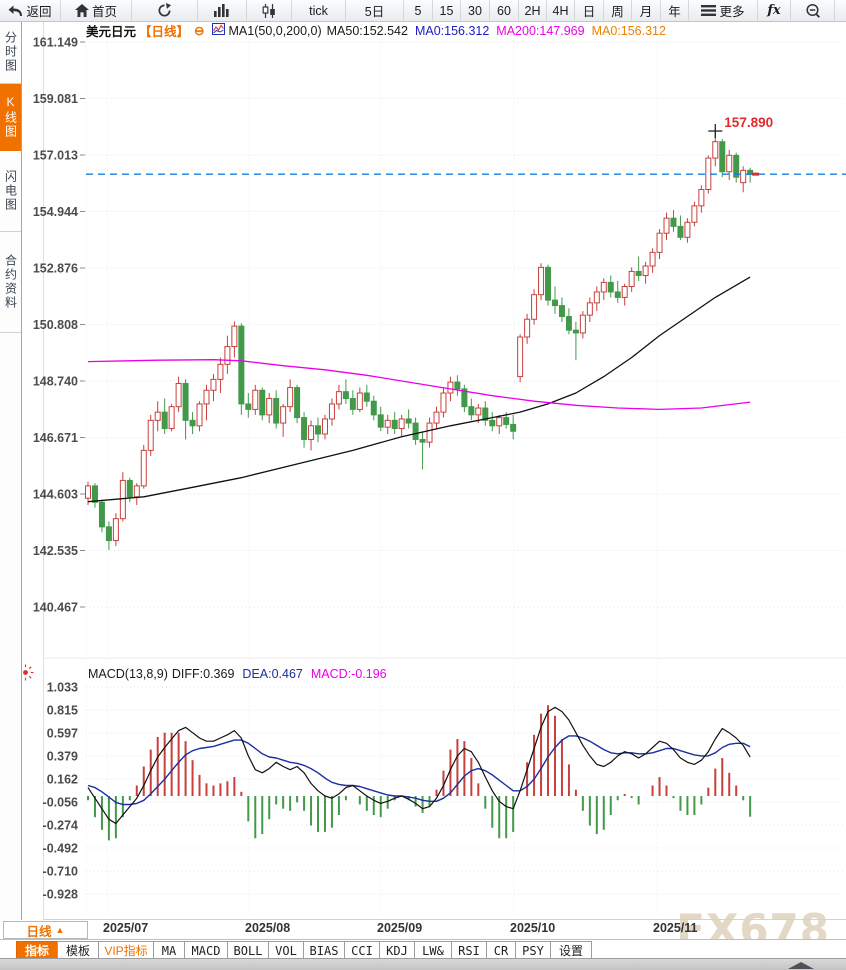 This screenshot has width=846, height=970. I want to click on toolbar-refresh-button, so click(165, 10).